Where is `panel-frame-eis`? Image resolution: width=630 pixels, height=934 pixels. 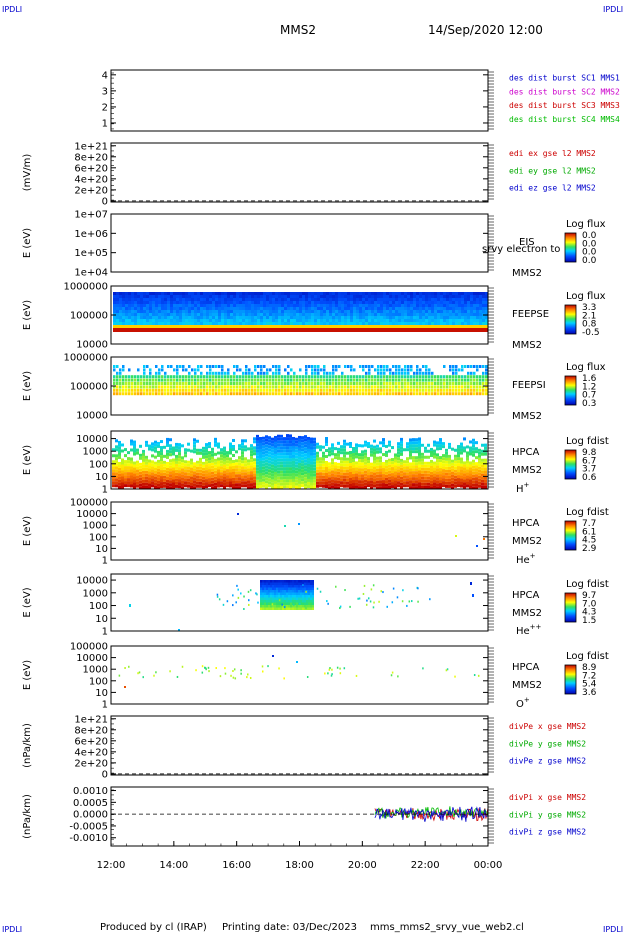 panel-frame-eis is located at coordinates (299, 243).